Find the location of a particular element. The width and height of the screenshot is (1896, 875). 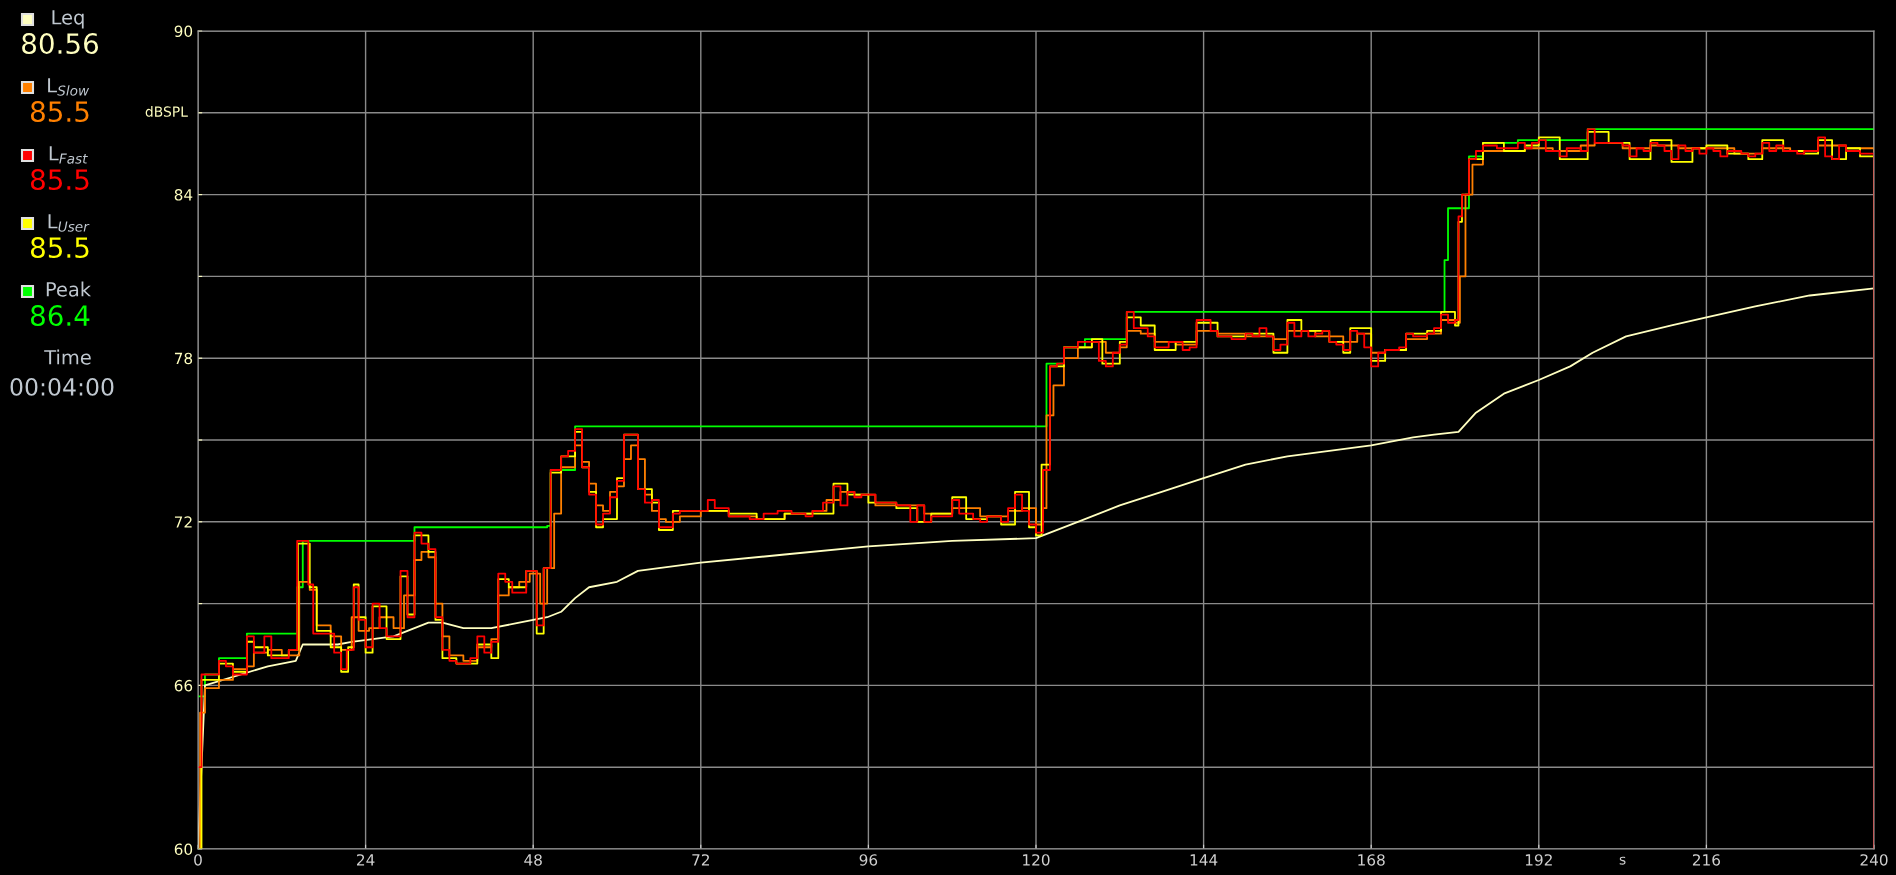

y-tick-label: 72 is located at coordinates (183, 522).